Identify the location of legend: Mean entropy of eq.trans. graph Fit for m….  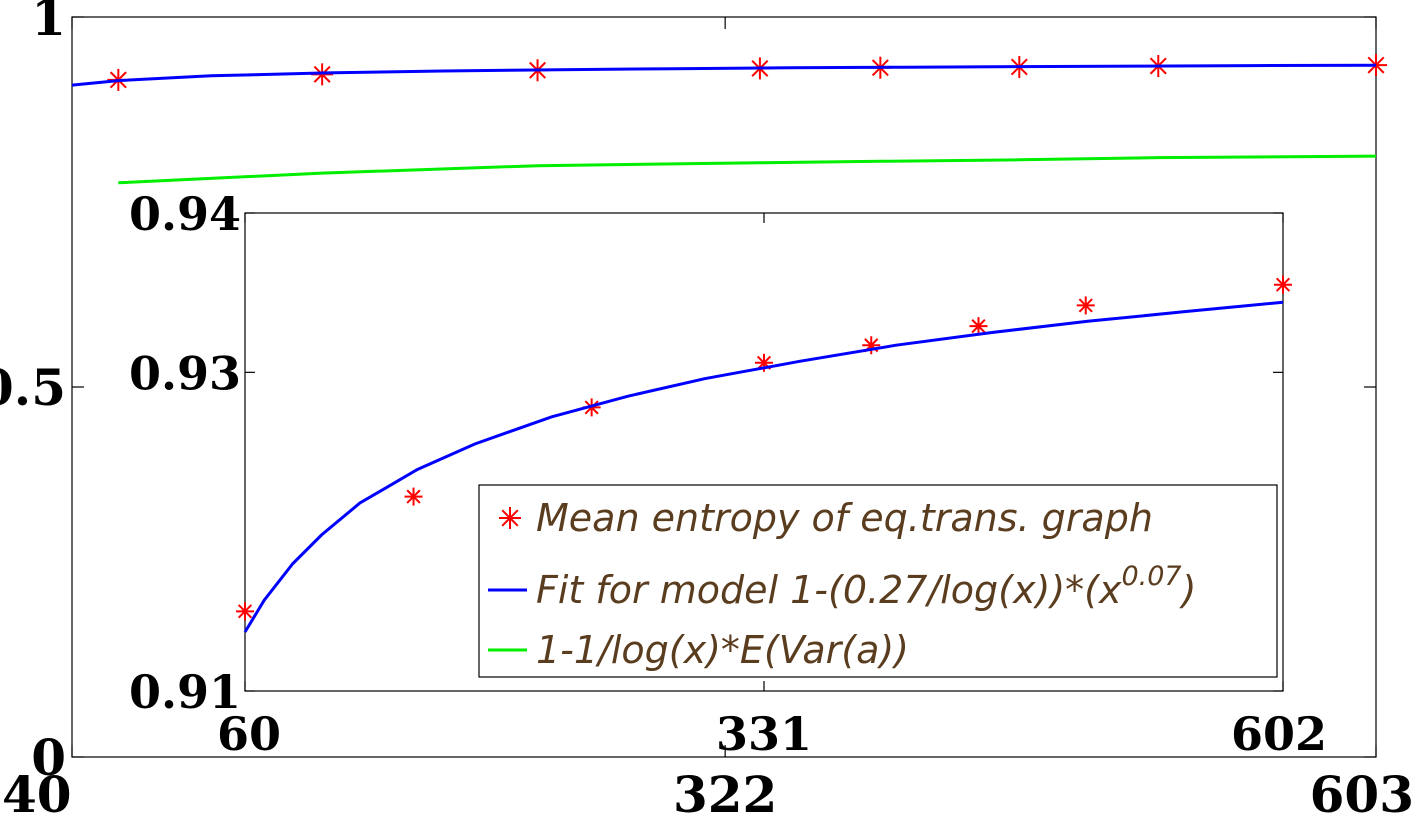
(878, 581).